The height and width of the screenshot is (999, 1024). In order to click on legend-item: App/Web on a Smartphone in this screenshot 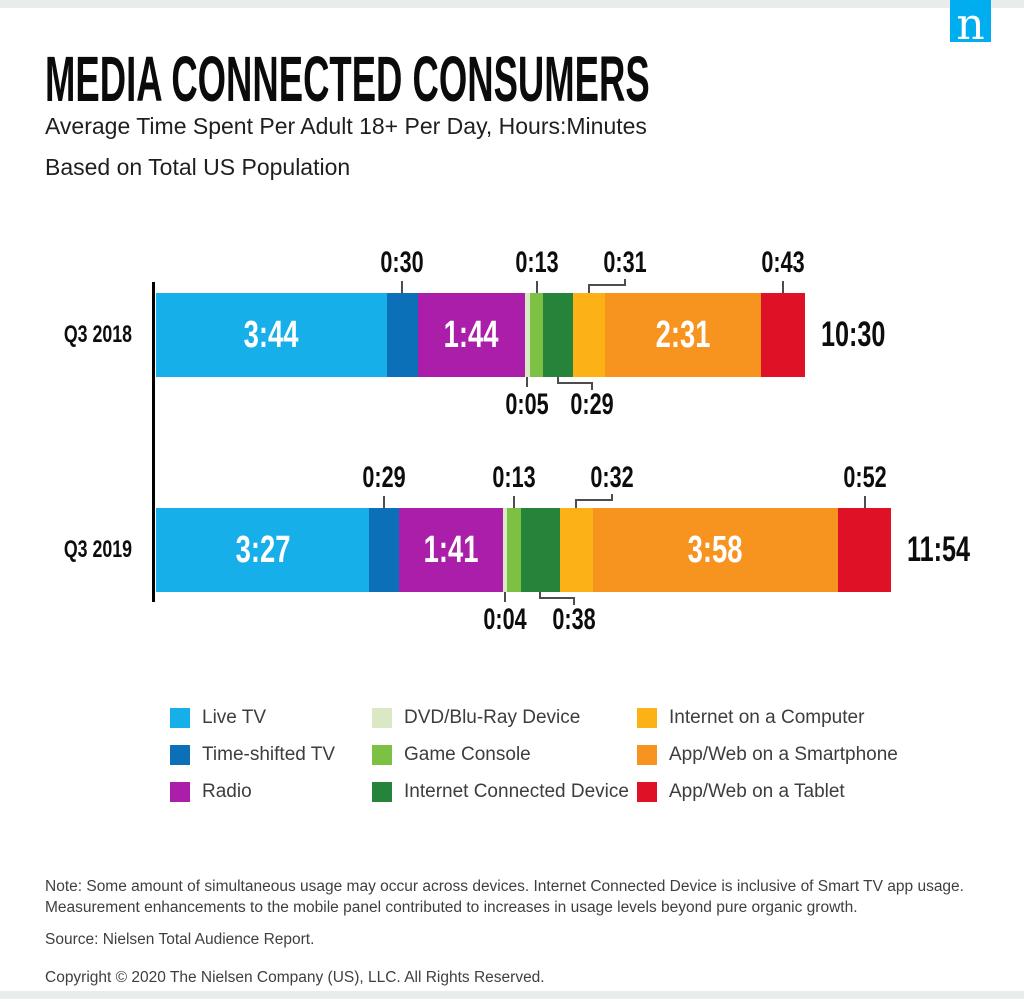, I will do `click(767, 754)`.